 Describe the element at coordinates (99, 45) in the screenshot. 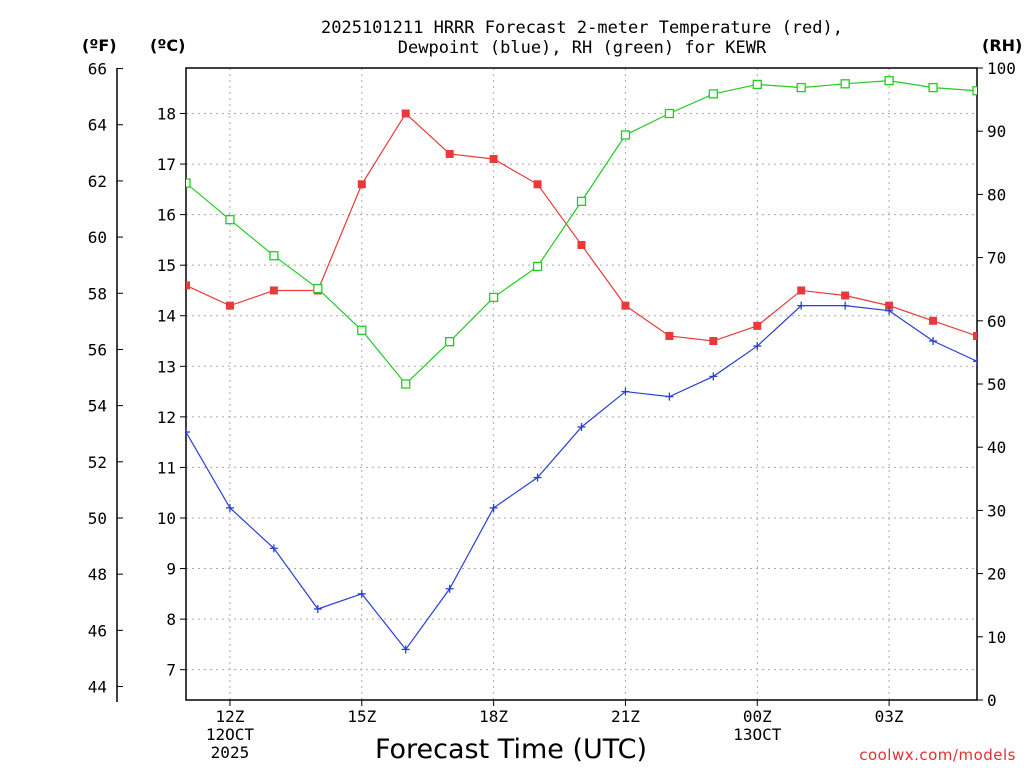

I see `fahrenheit-unit-label: (ºF)` at that location.